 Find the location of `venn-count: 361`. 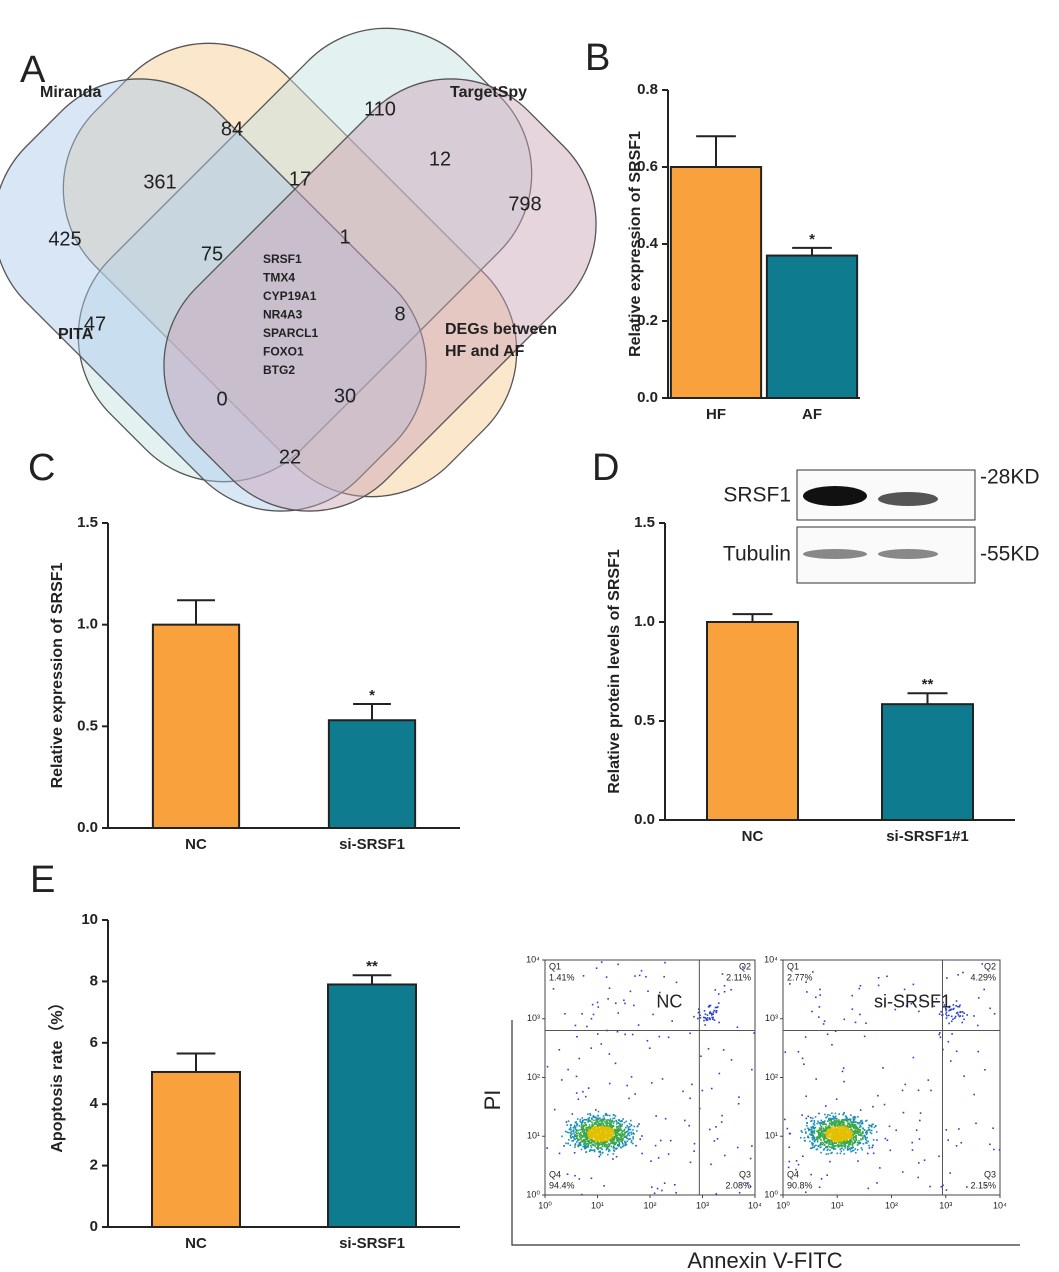

venn-count: 361 is located at coordinates (159, 182).